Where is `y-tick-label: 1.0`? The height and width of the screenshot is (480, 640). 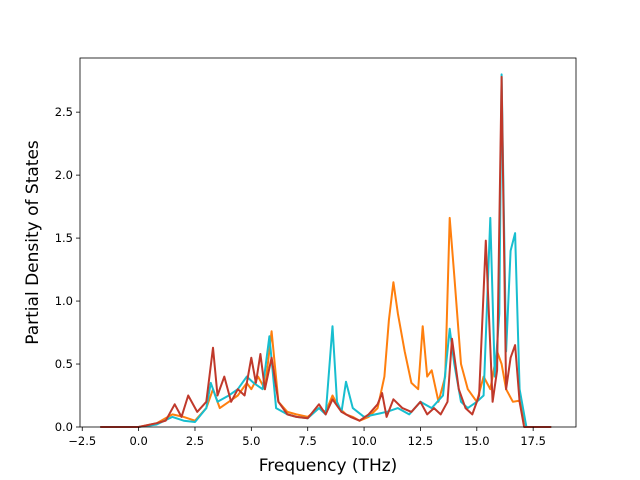 y-tick-label: 1.0 is located at coordinates (64, 301).